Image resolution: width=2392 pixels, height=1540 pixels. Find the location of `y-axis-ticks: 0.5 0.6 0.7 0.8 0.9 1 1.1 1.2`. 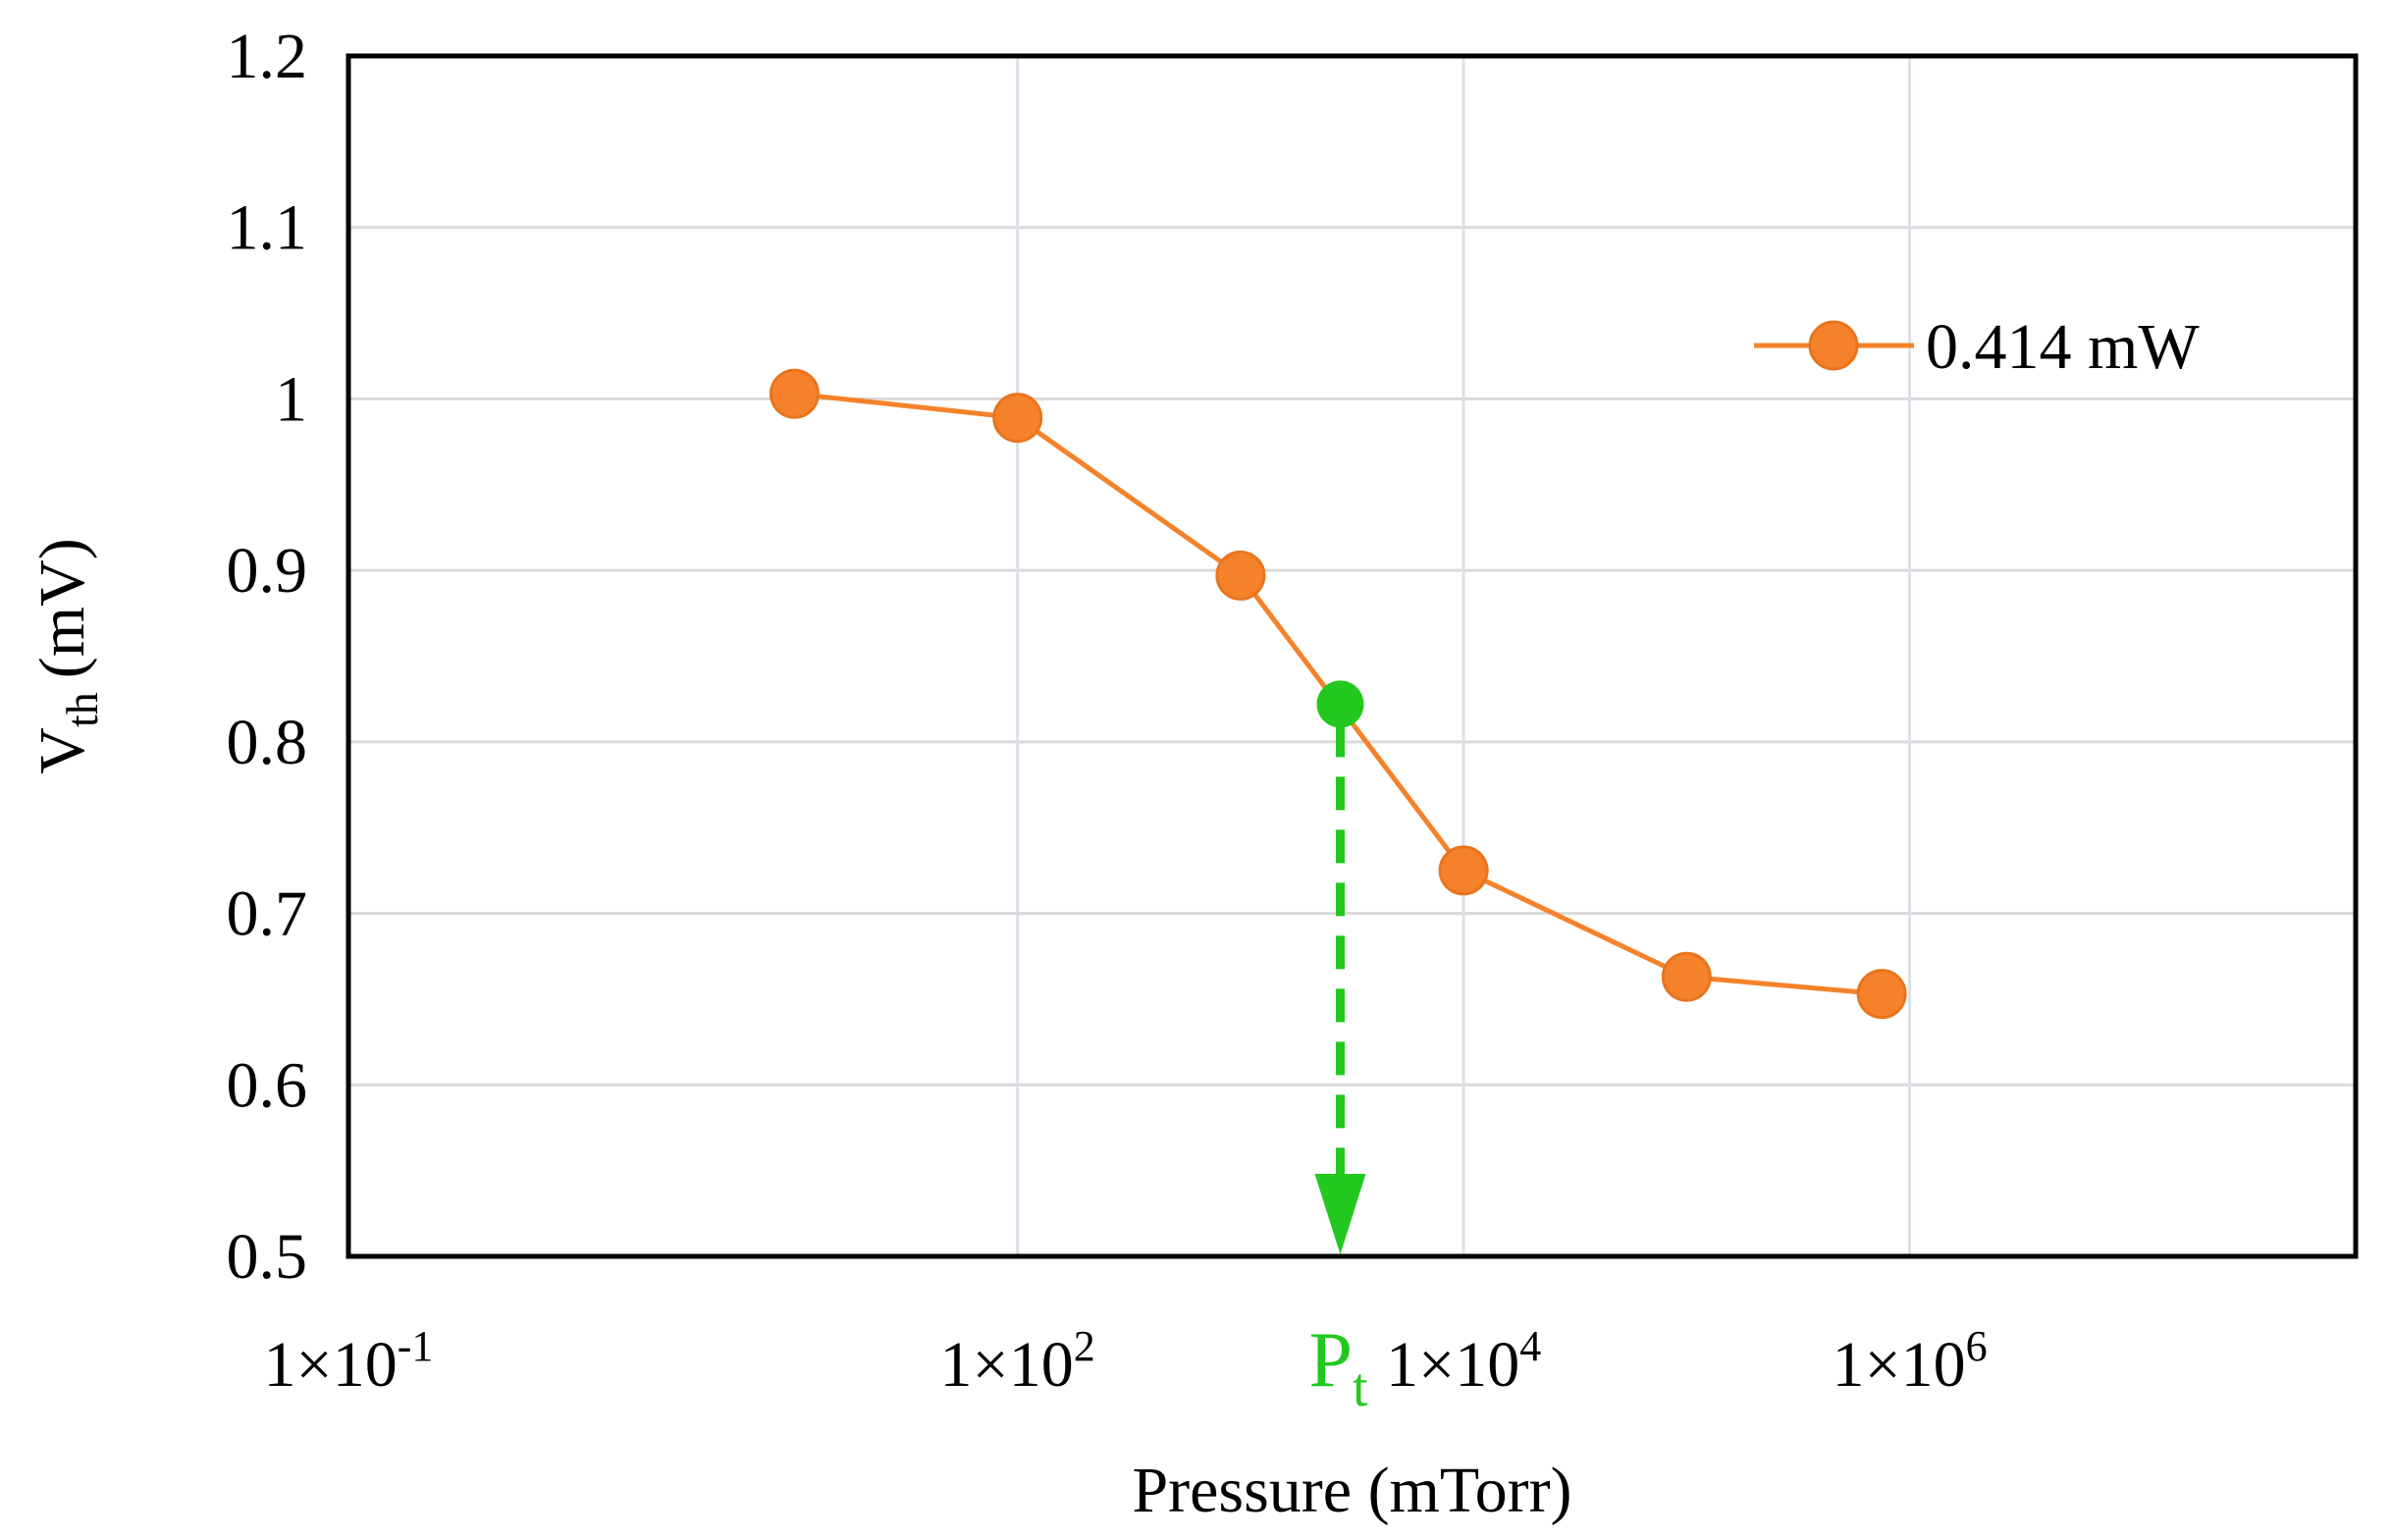

y-axis-ticks: 0.5 0.6 0.7 0.8 0.9 1 1.1 1.2 is located at coordinates (267, 657).